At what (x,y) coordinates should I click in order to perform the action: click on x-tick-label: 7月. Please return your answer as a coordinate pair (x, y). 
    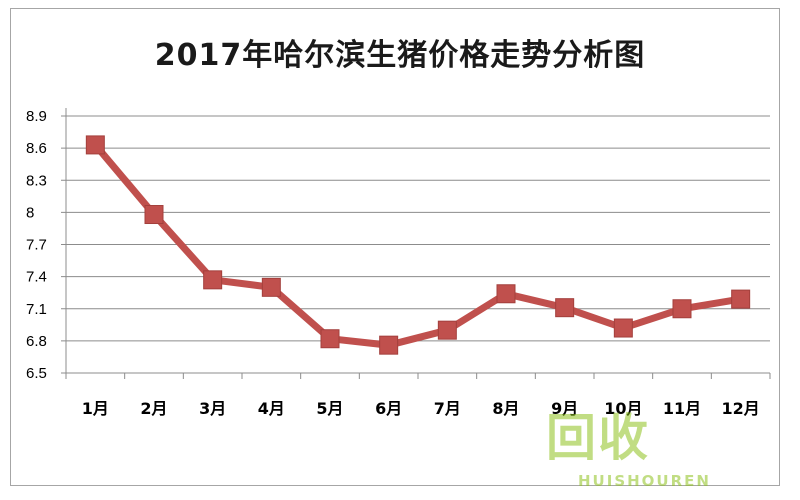
    Looking at the image, I should click on (447, 408).